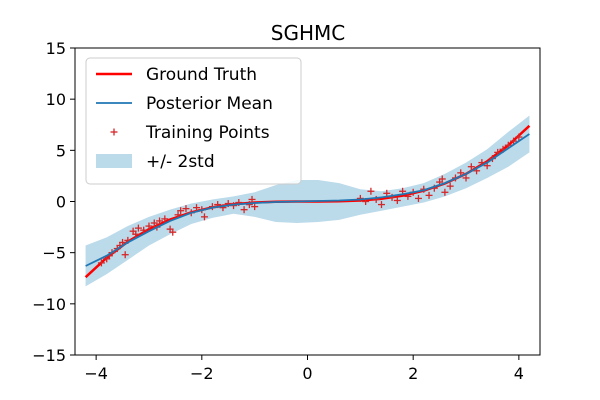 The image size is (600, 400). I want to click on legend-item: +/- 2std, so click(155, 162).